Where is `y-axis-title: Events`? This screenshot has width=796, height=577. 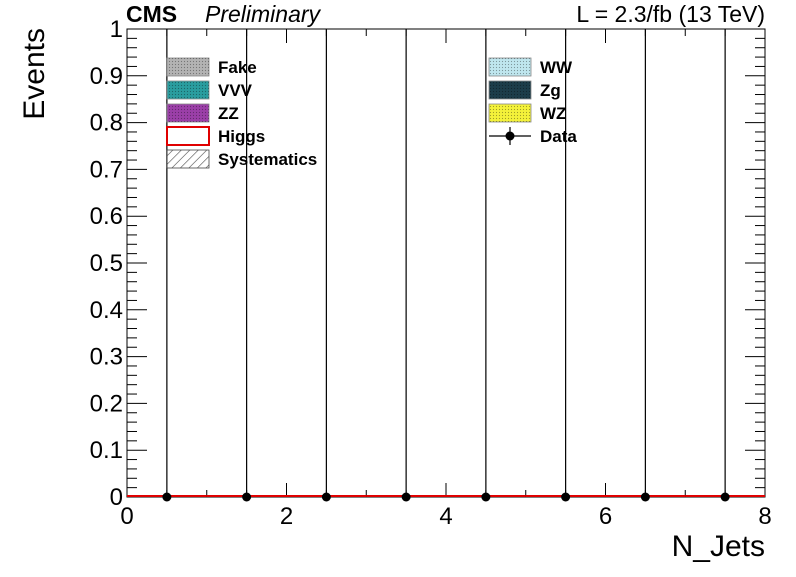 y-axis-title: Events is located at coordinates (34, 74).